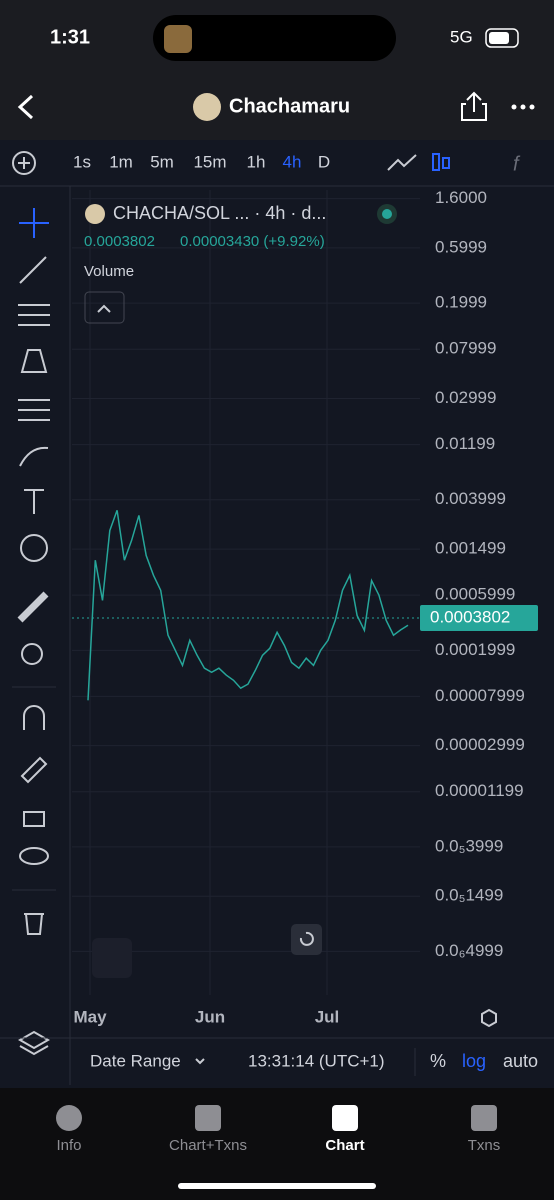  Describe the element at coordinates (438, 1061) in the screenshot. I see `scale-option: %` at that location.